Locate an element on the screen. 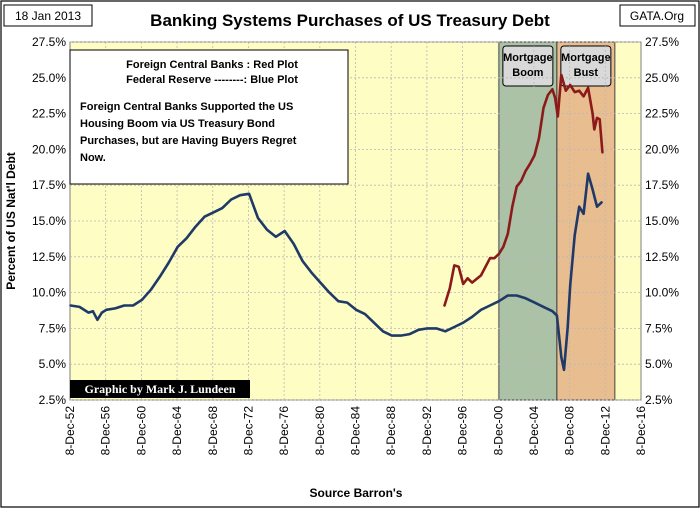 This screenshot has width=700, height=508. y-tick-right-8: 22.5% is located at coordinates (662, 114).